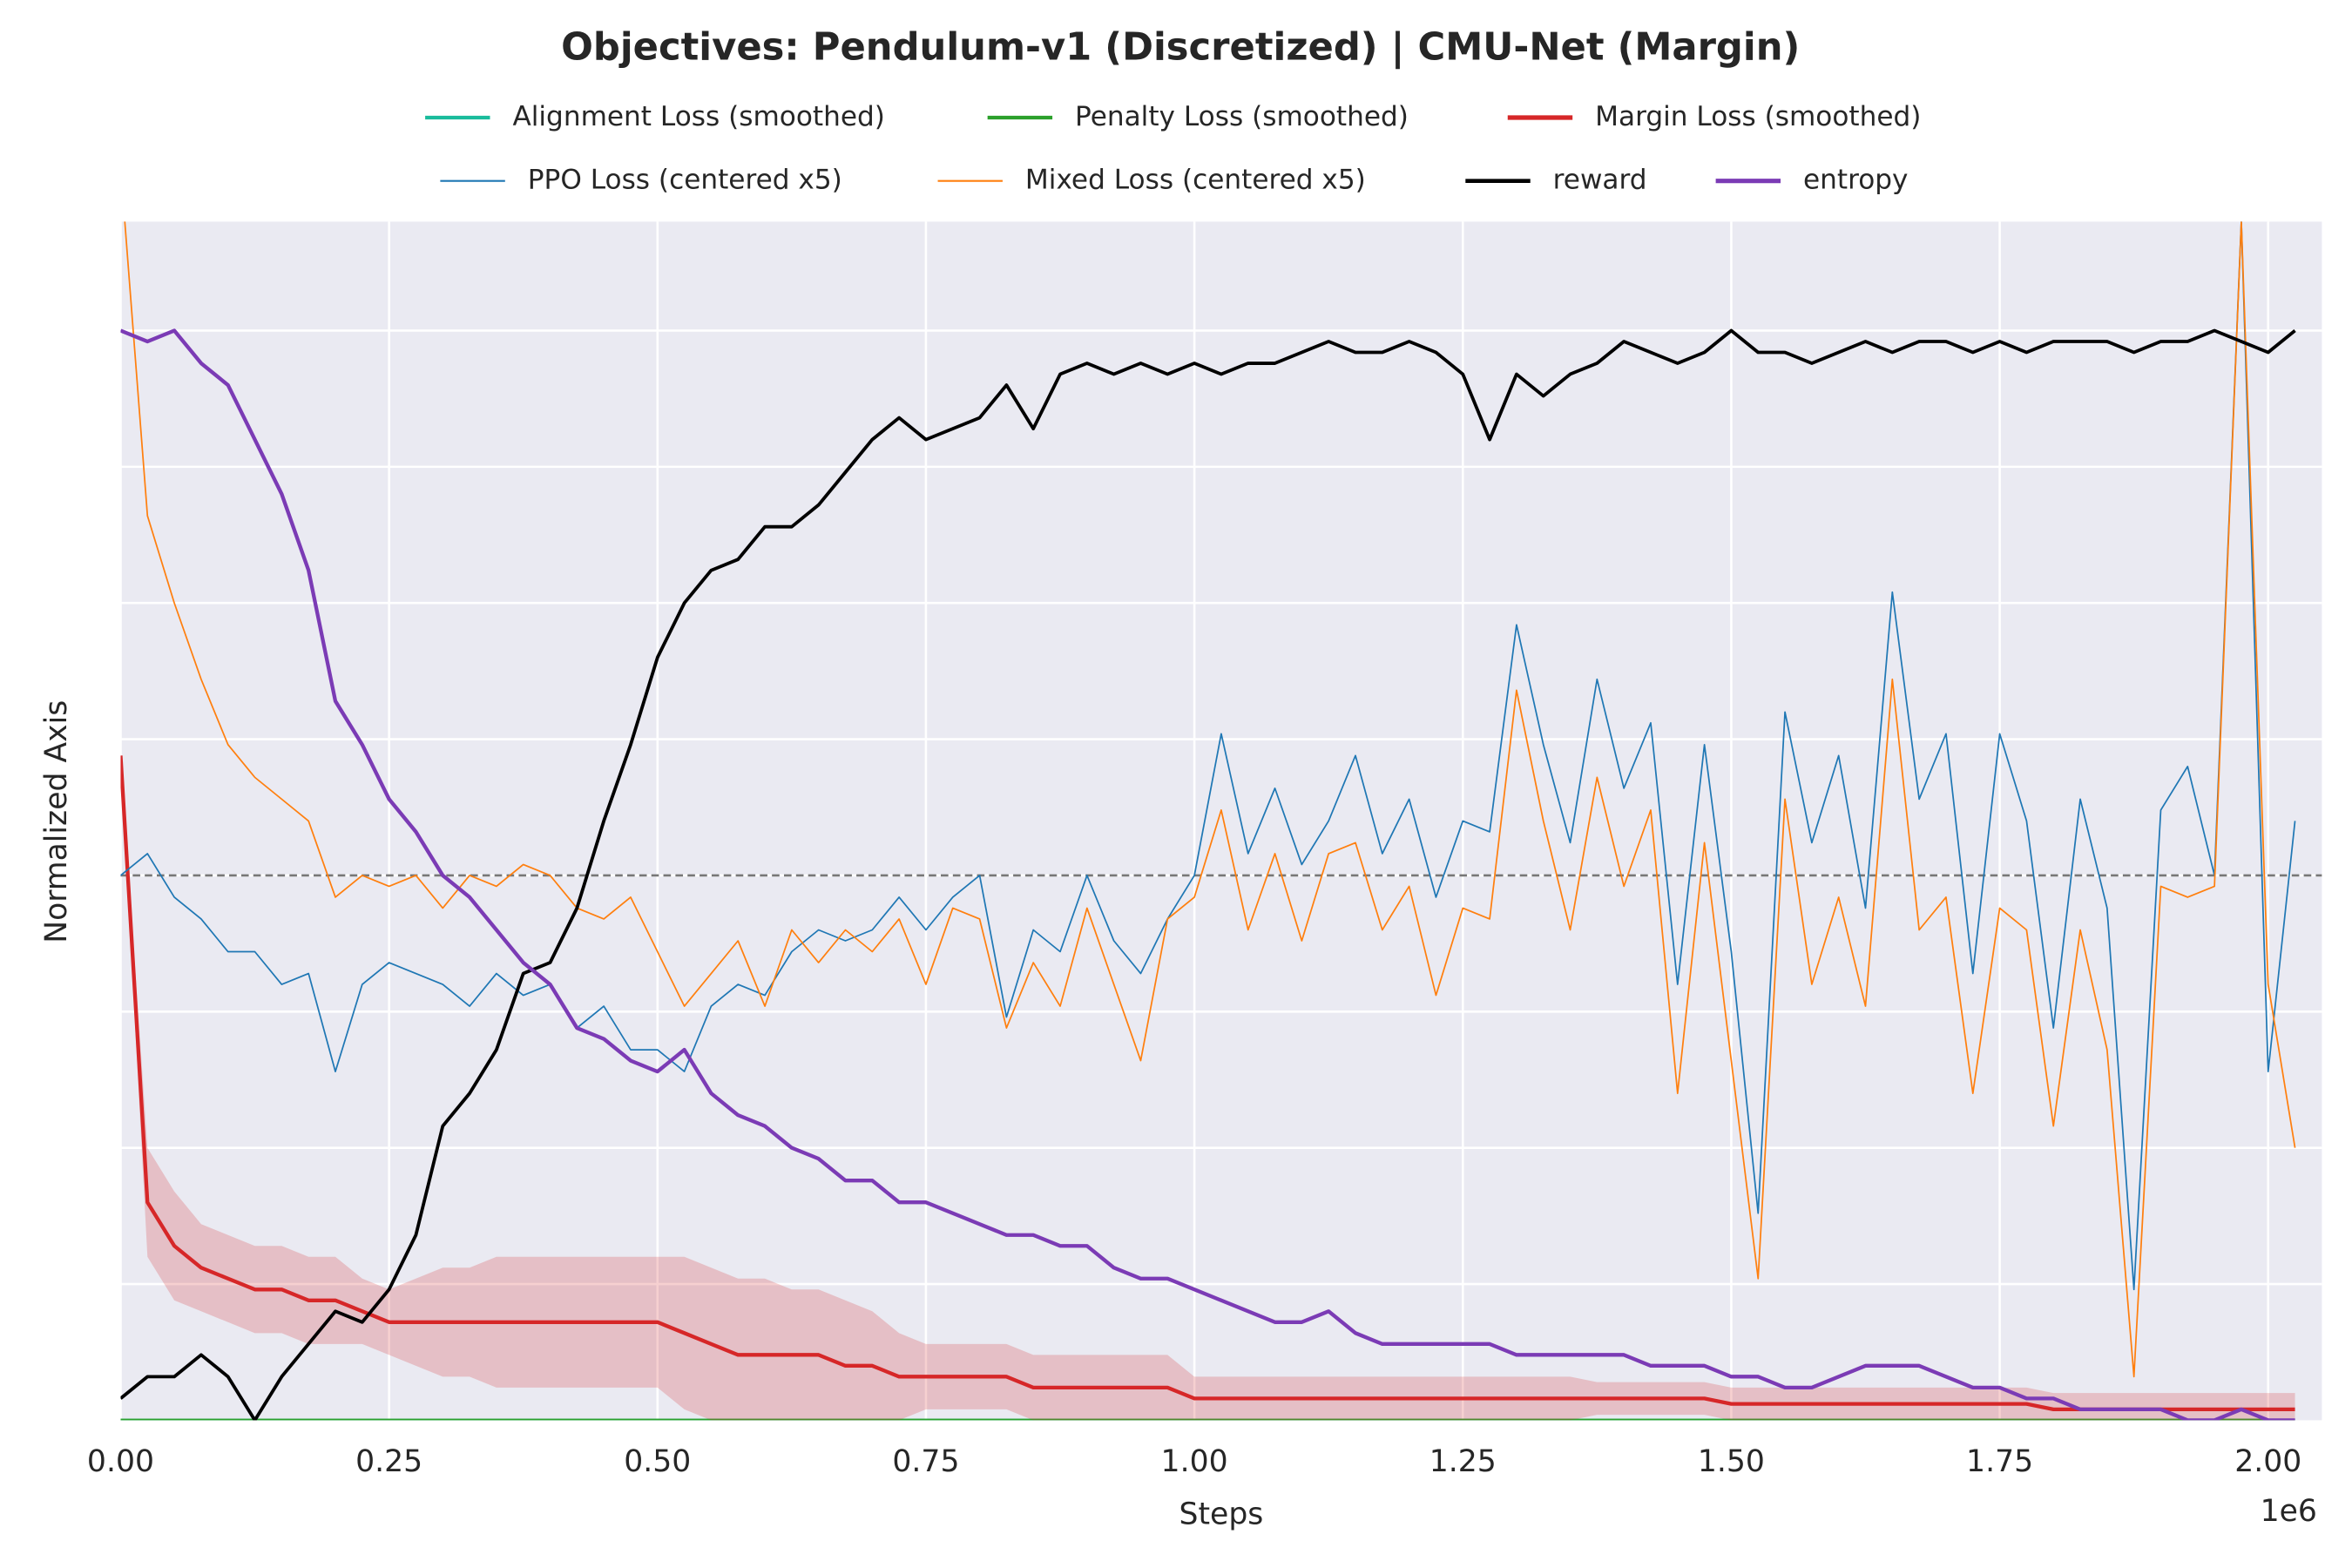 The height and width of the screenshot is (1568, 2352). I want to click on legend-label: Alignment Loss (smoothed), so click(698, 116).